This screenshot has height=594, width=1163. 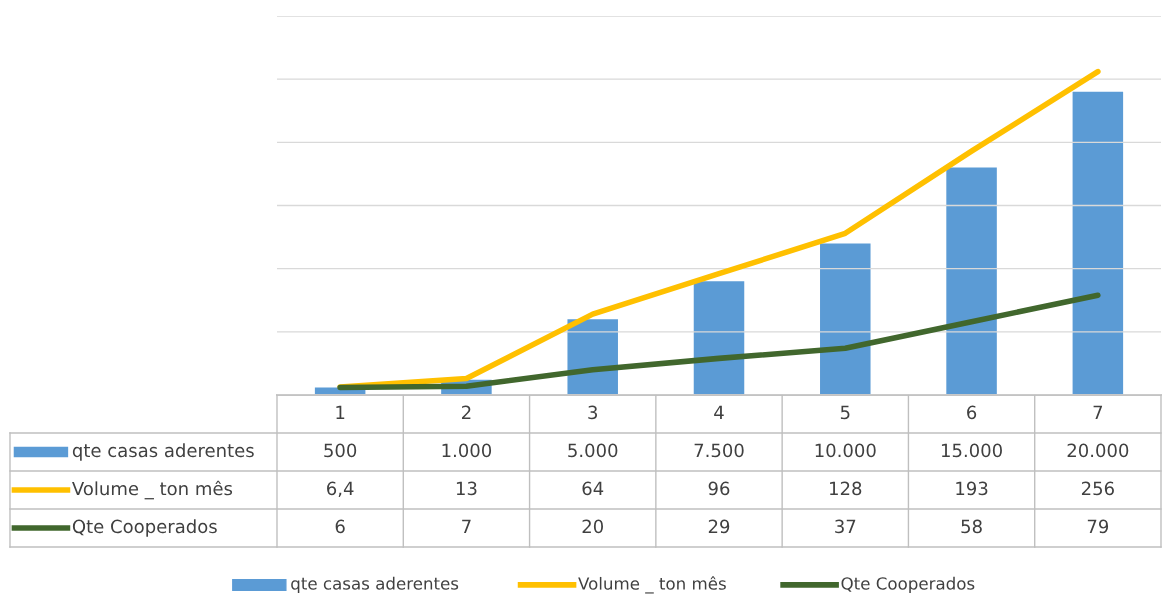 I want to click on x-tick-label: 2, so click(x=466, y=412).